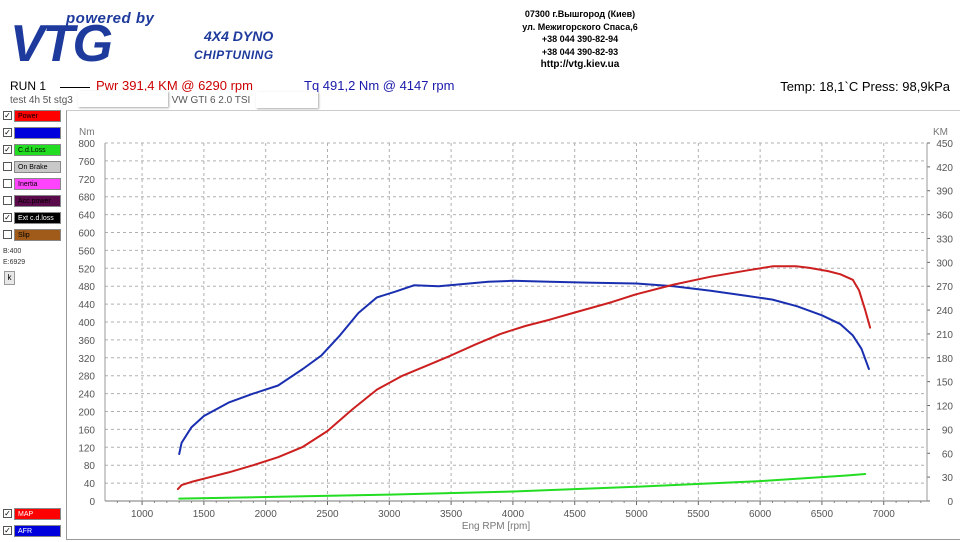  What do you see at coordinates (123, 99) in the screenshot?
I see `redaction-box` at bounding box center [123, 99].